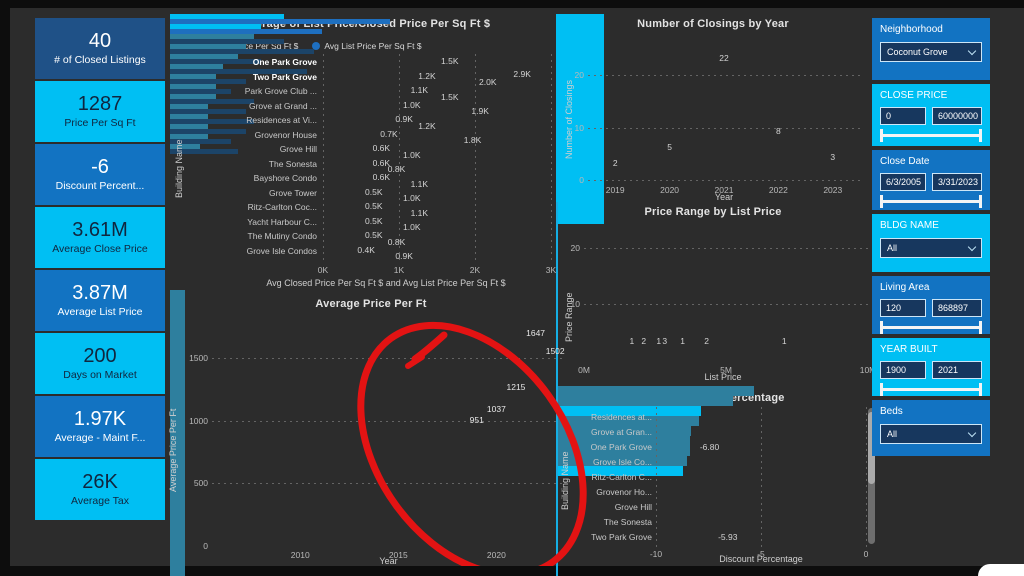 Image resolution: width=1024 pixels, height=576 pixels. I want to click on dropdown-beds: All, so click(931, 434).